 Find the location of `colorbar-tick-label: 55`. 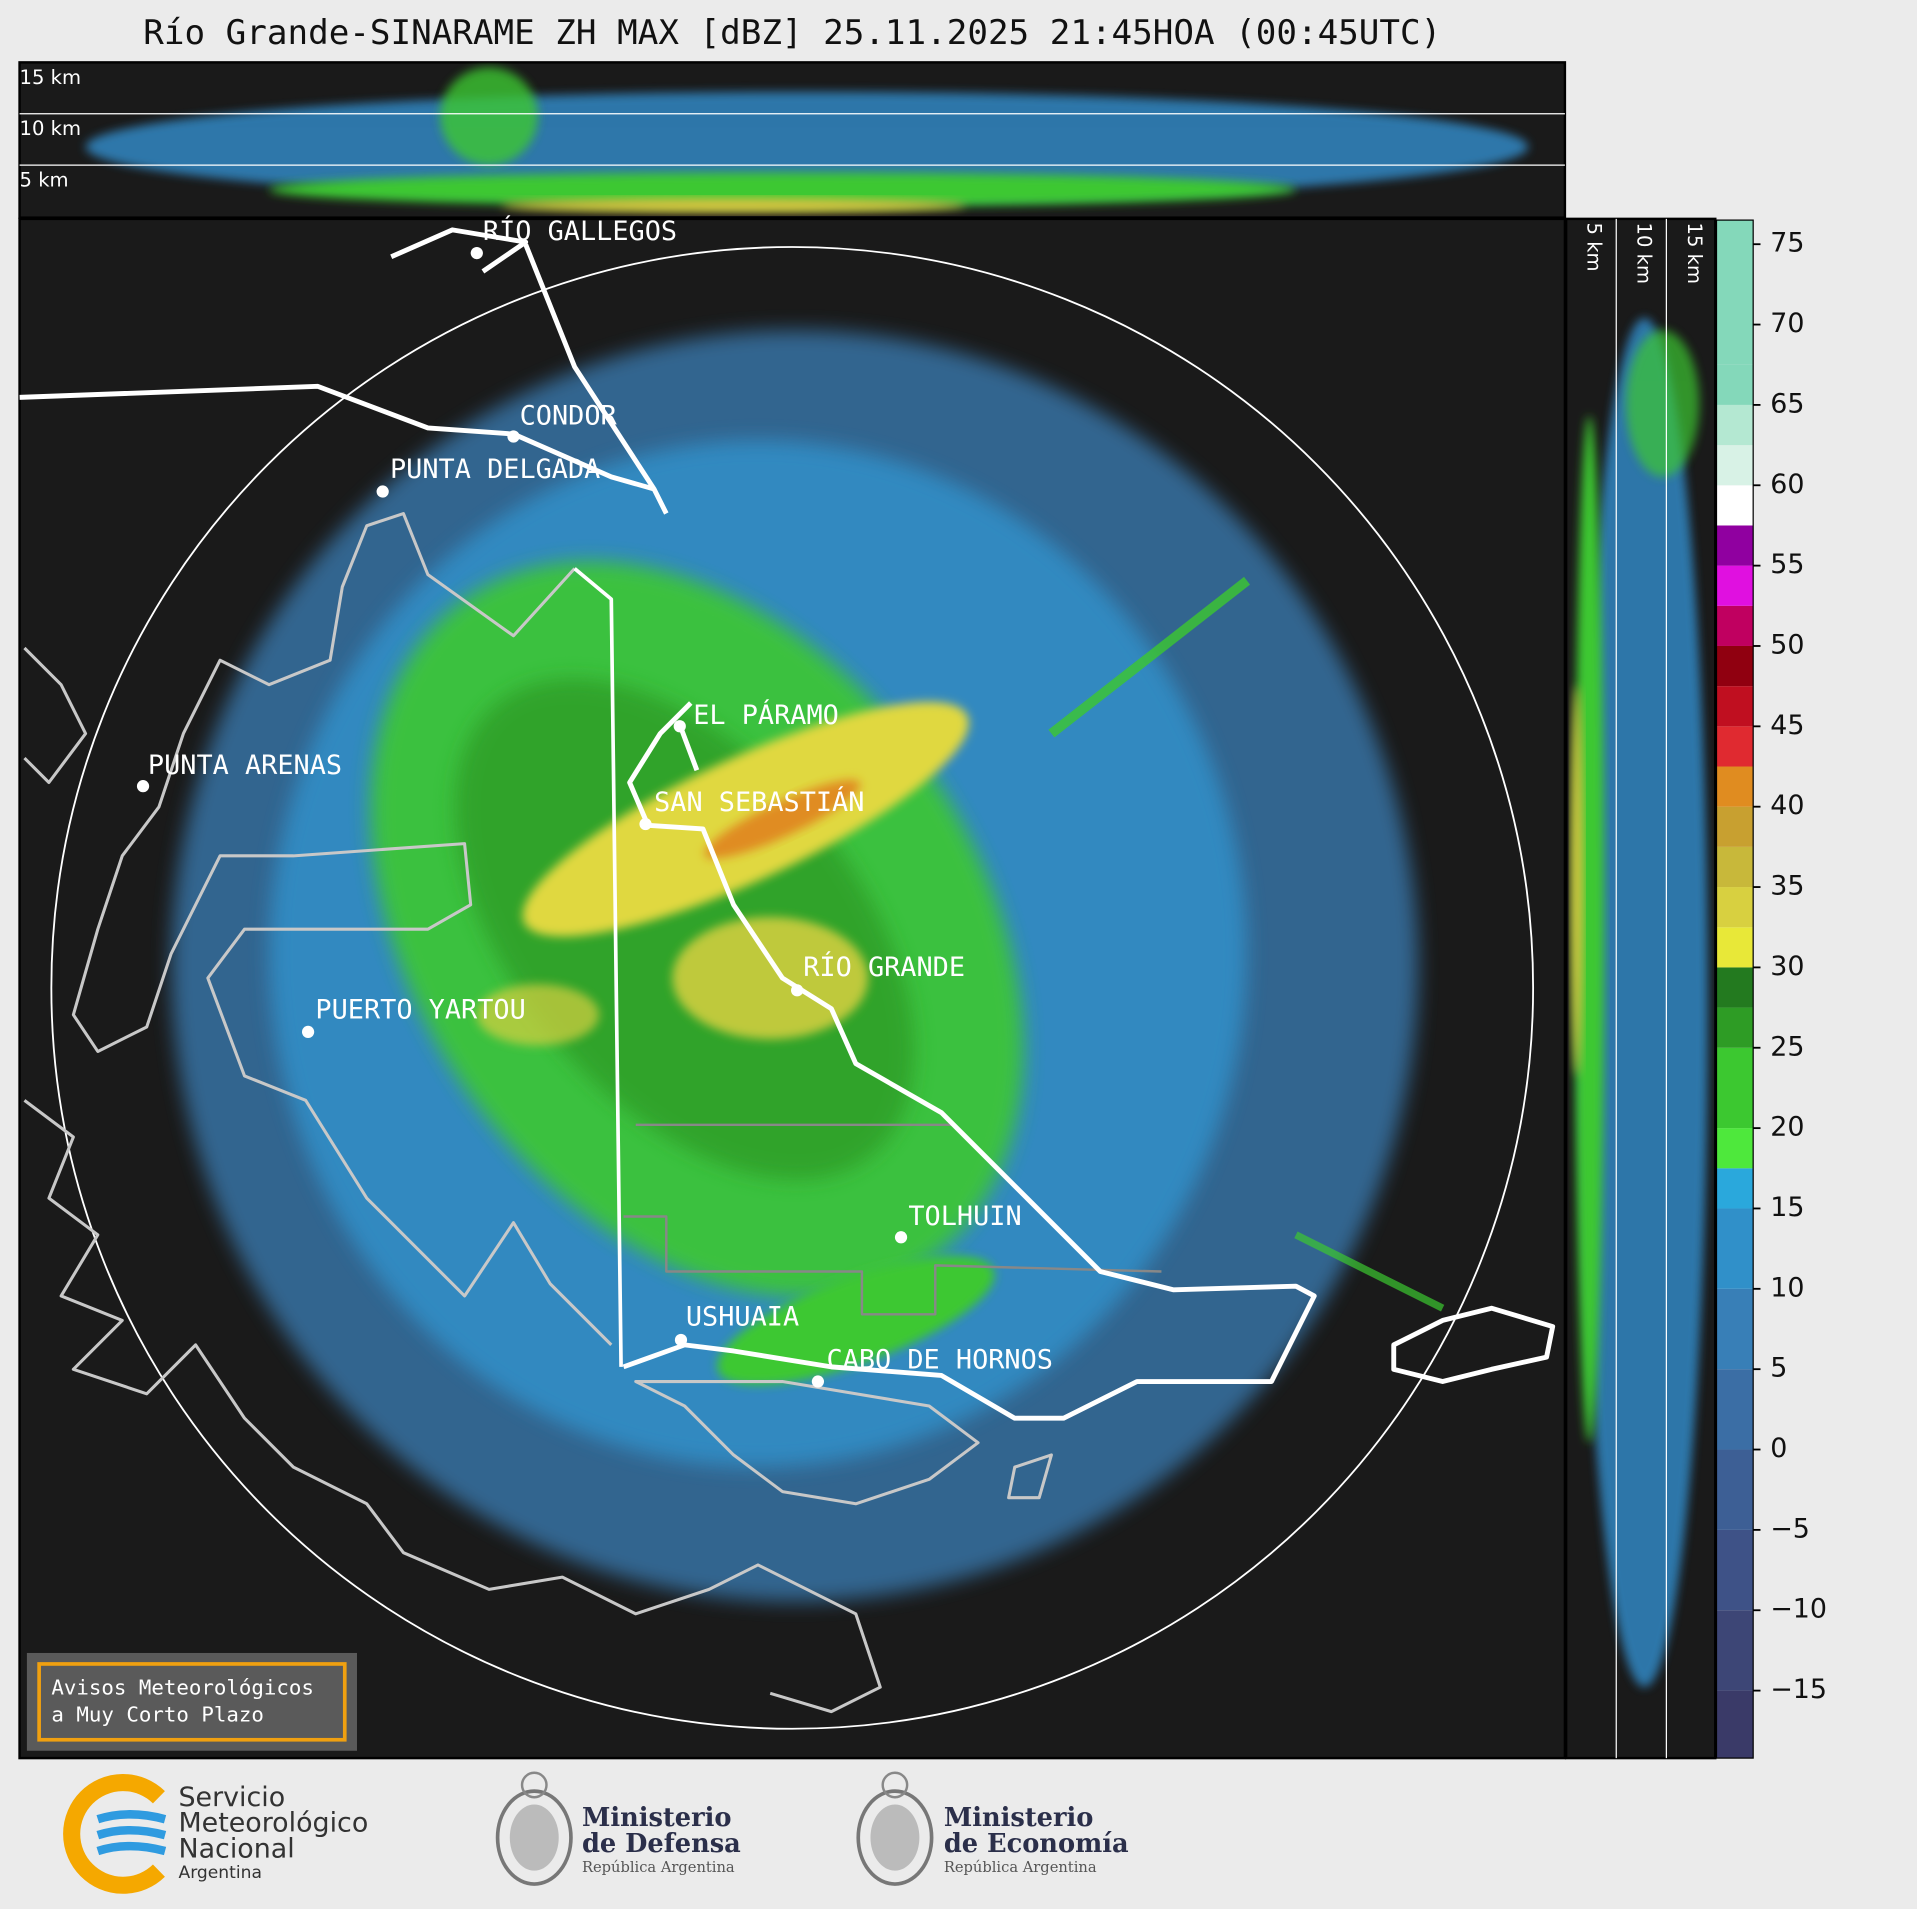

colorbar-tick-label: 55 is located at coordinates (1787, 564).